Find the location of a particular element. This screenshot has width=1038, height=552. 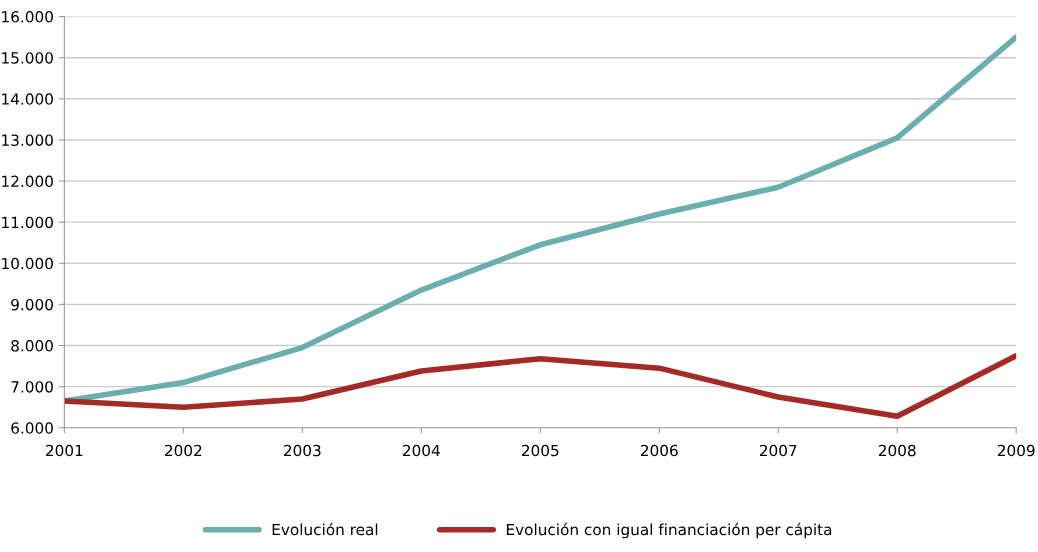

x-tick-label: 2004 is located at coordinates (421, 450).